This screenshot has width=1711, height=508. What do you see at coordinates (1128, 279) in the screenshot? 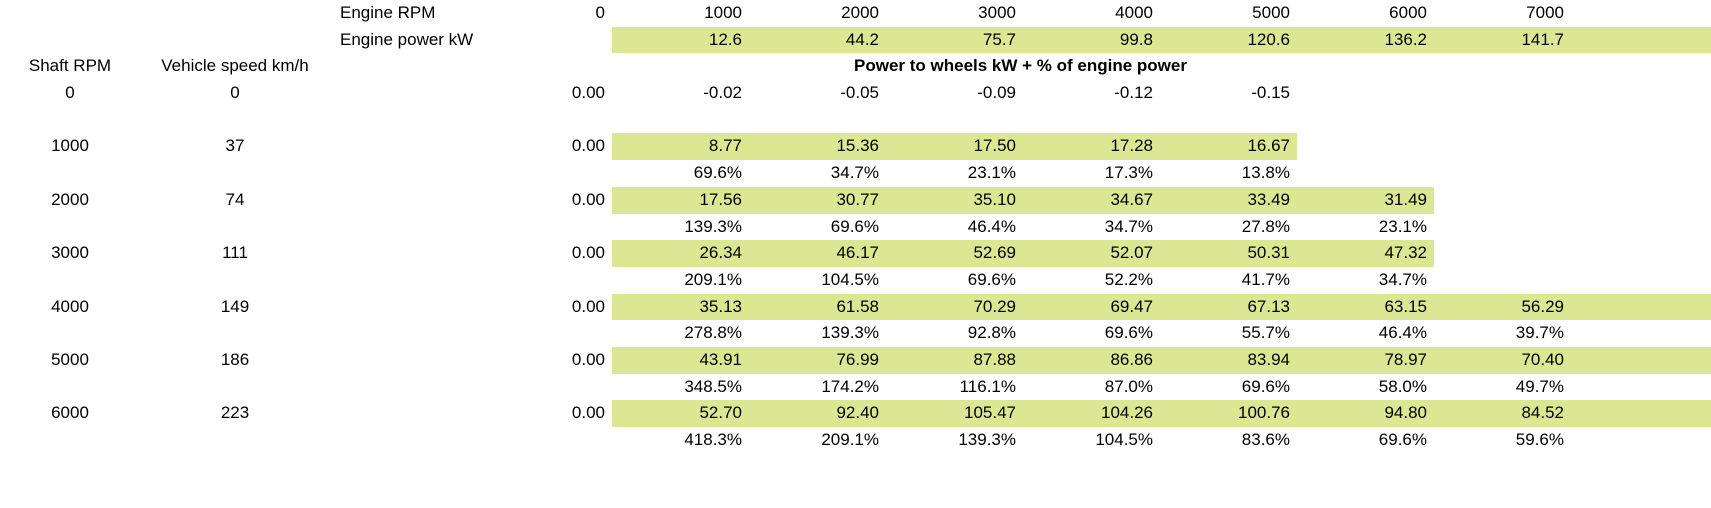
I see `percent-value: 52.2%` at bounding box center [1128, 279].